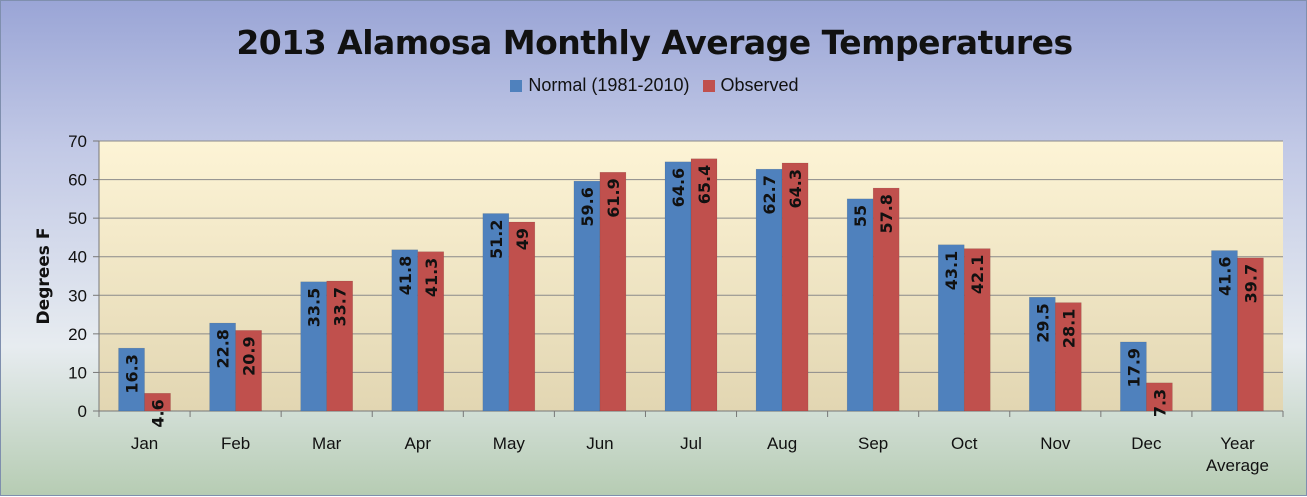  What do you see at coordinates (1042, 322) in the screenshot?
I see `data-label-normal: 29.5` at bounding box center [1042, 322].